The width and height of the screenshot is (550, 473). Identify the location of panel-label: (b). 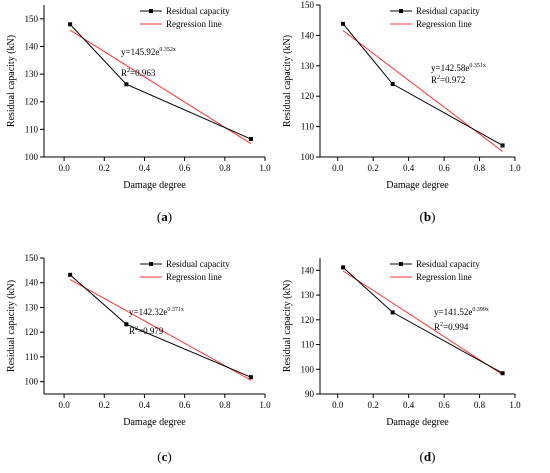
(428, 216).